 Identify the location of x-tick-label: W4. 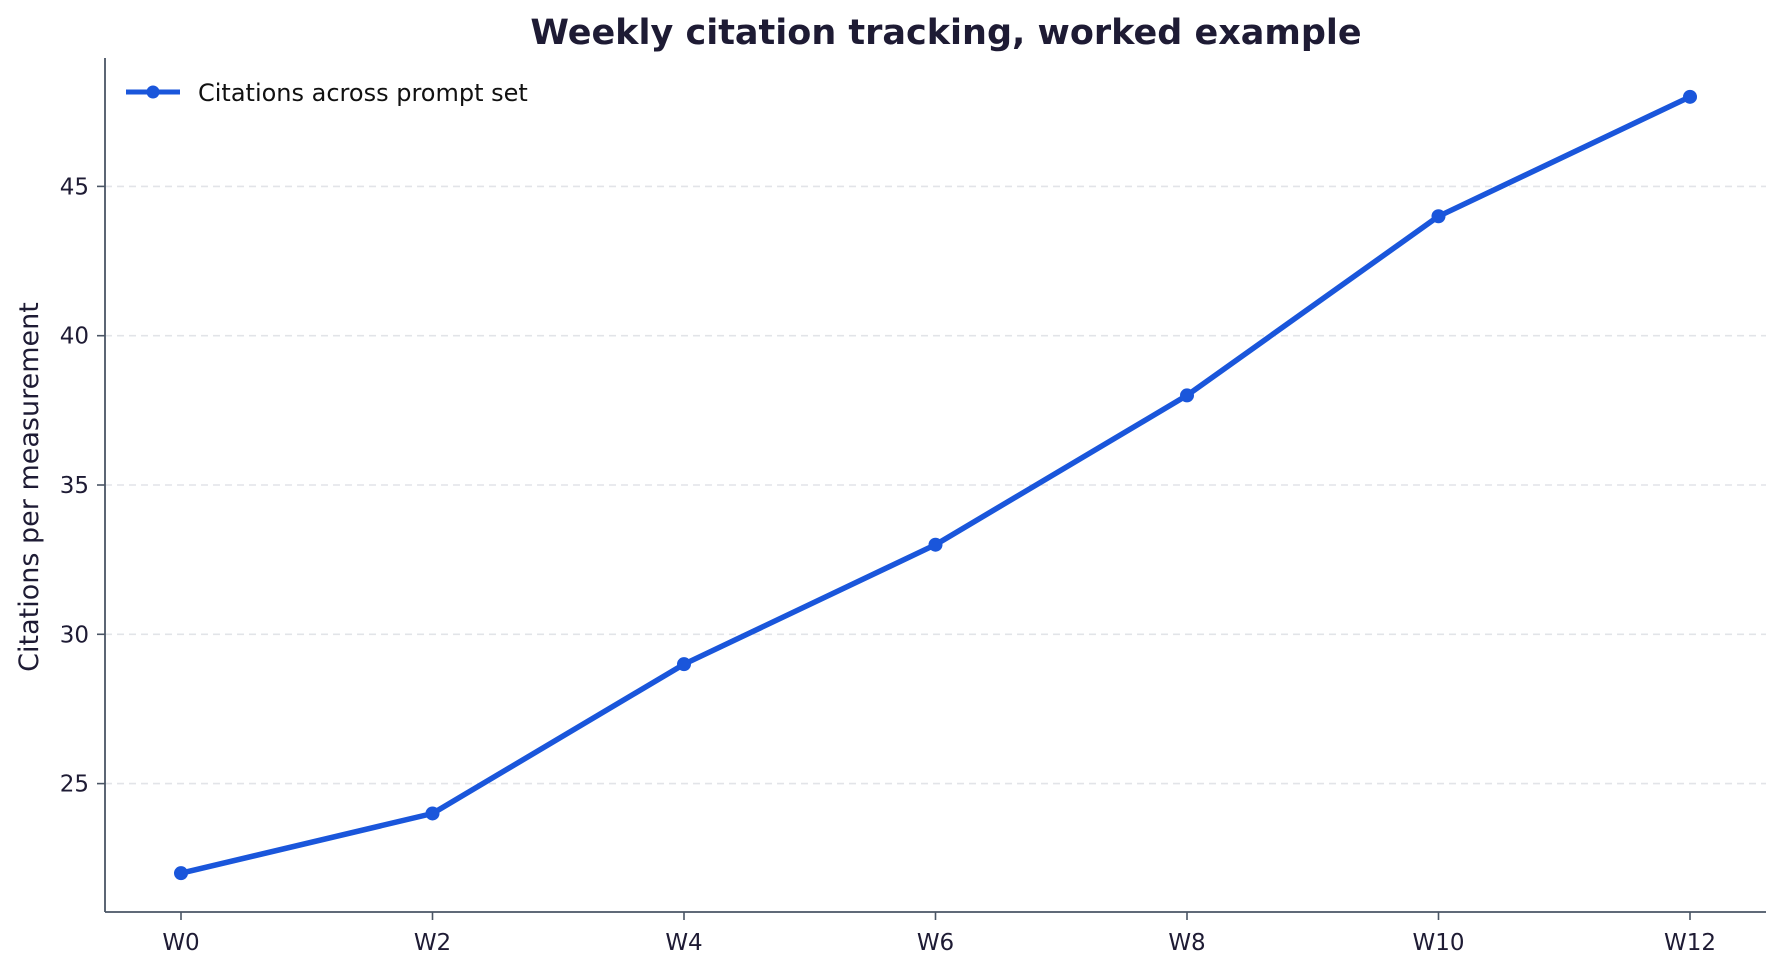
(683, 943).